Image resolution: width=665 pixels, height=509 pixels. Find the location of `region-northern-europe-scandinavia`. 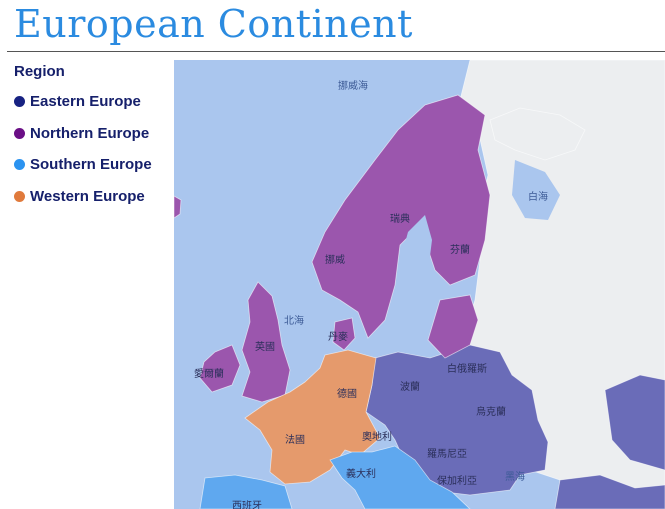

region-northern-europe-scandinavia is located at coordinates (401, 216).